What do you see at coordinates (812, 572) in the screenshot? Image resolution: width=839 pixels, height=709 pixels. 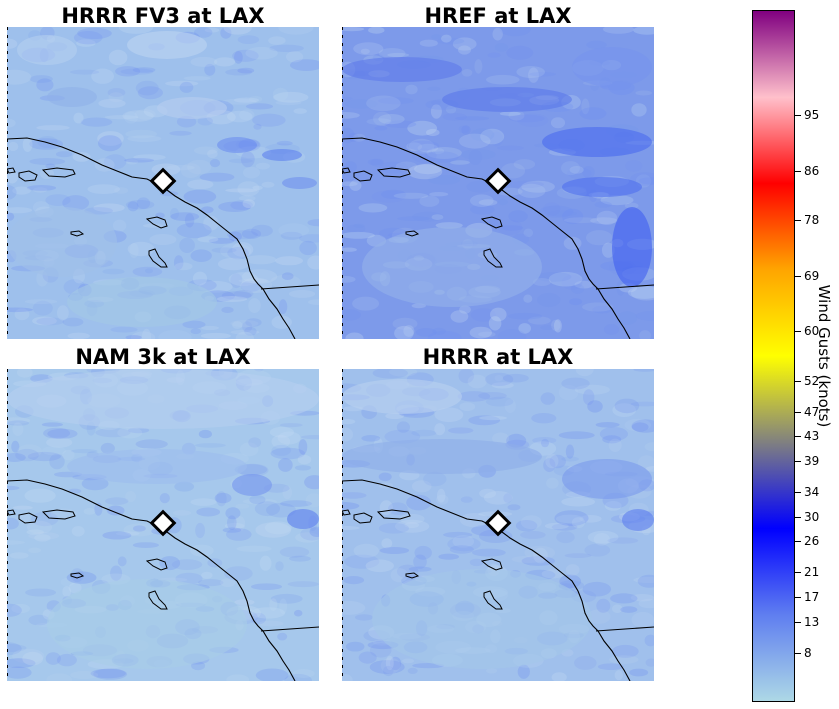 I see `colorbar-tick-label: 21` at bounding box center [812, 572].